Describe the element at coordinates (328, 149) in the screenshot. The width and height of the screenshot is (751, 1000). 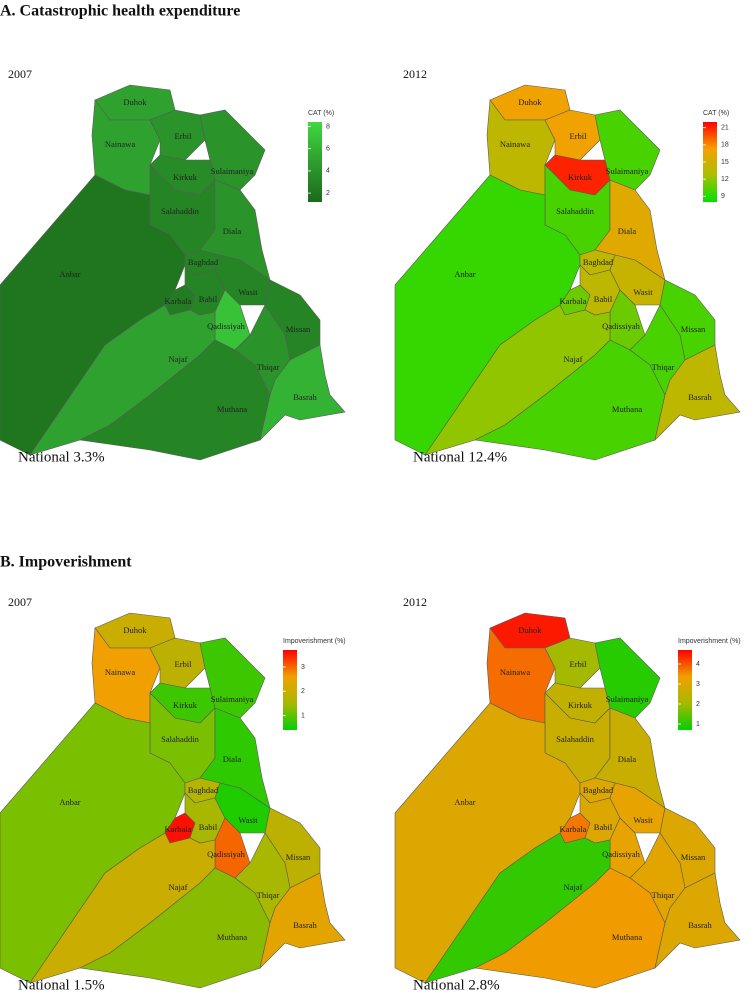
I see `legend-tick-label: 6` at that location.